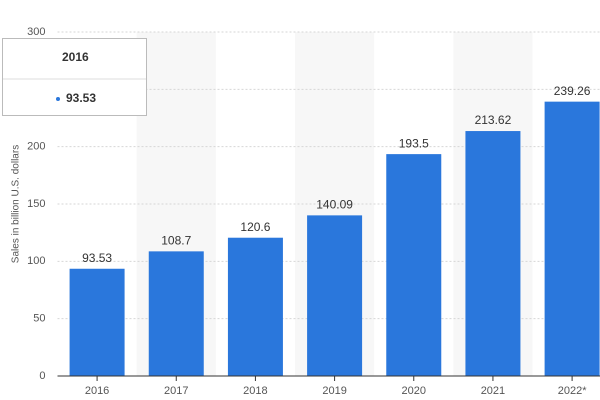 This screenshot has height=400, width=600. Describe the element at coordinates (74, 77) in the screenshot. I see `tooltip` at that location.